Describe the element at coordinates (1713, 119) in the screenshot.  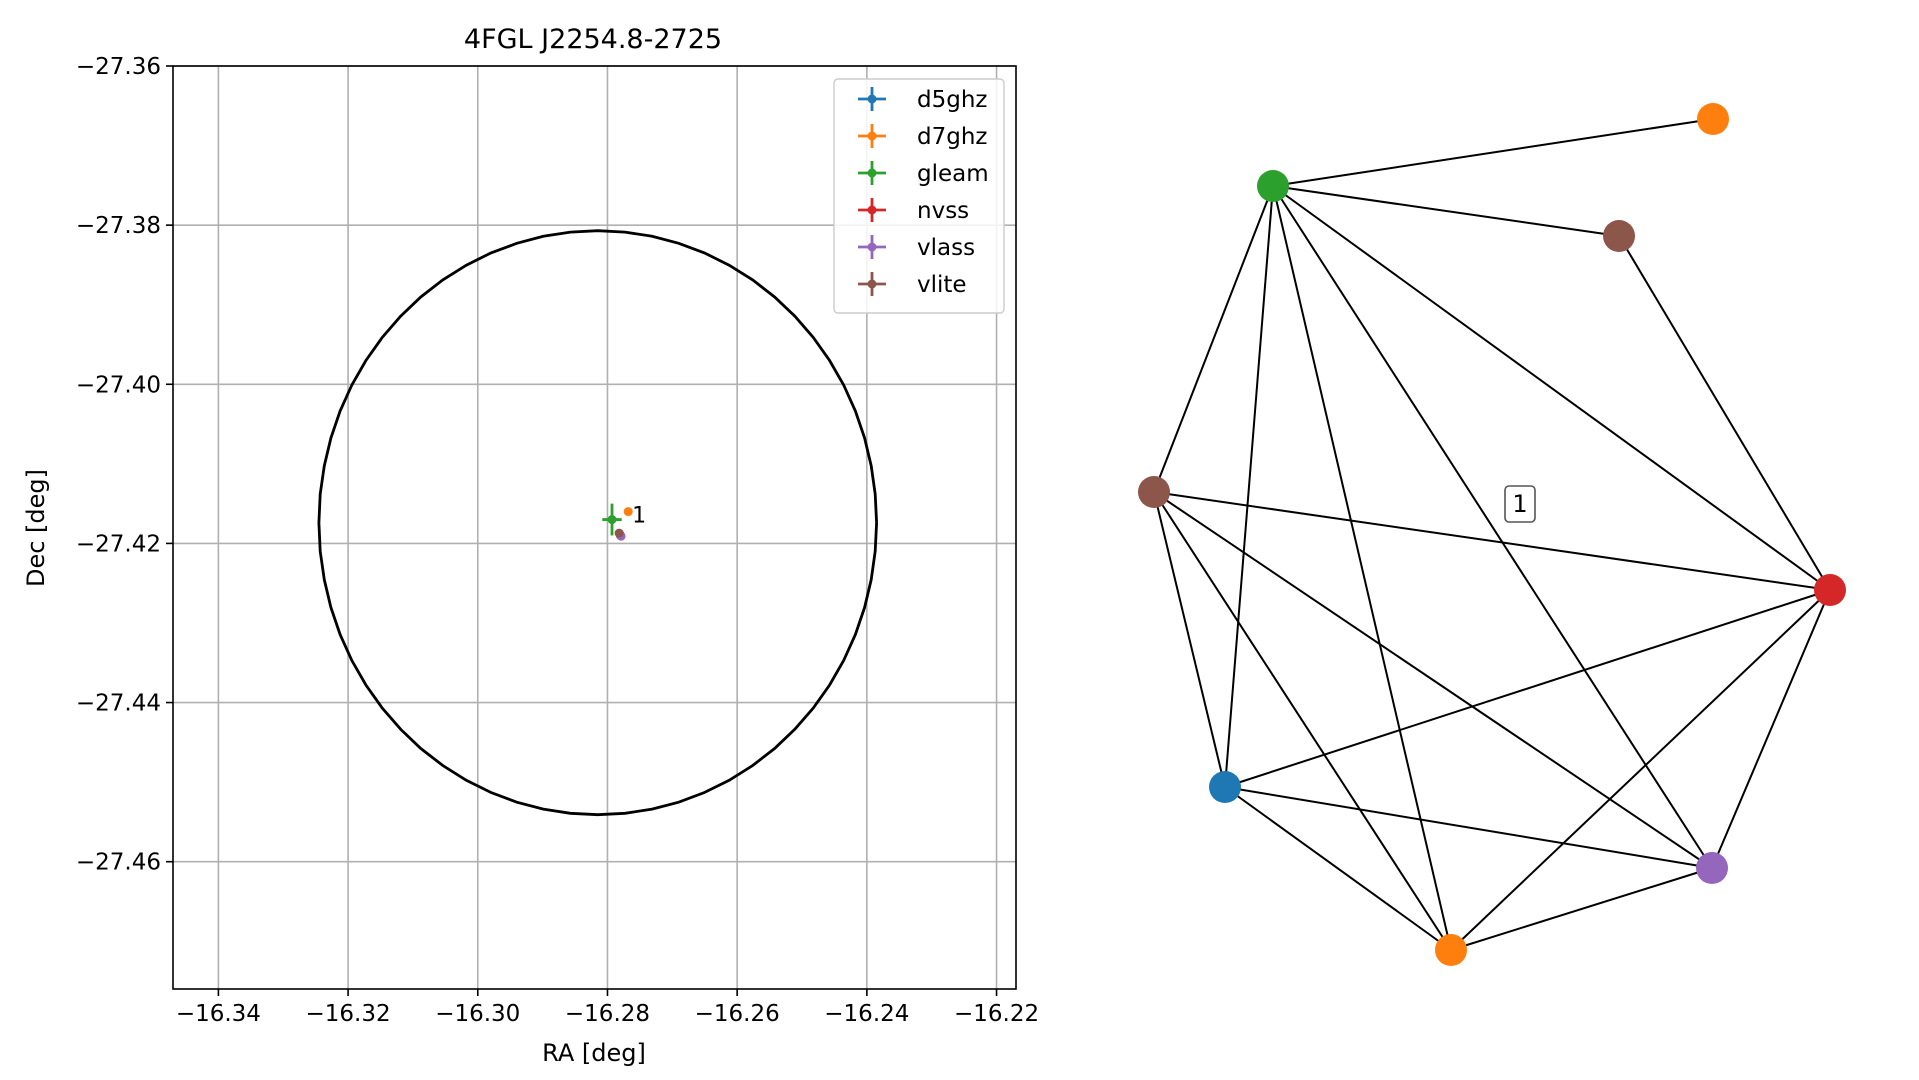
I see `network-node-d7ghz-isolated` at that location.